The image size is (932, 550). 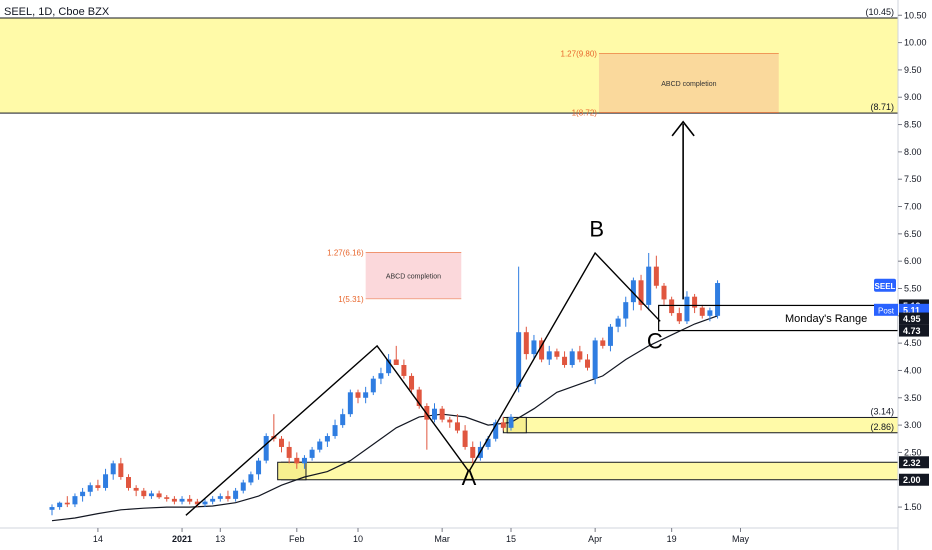 What do you see at coordinates (915, 15) in the screenshot?
I see `y-tick-label-18: 10.50` at bounding box center [915, 15].